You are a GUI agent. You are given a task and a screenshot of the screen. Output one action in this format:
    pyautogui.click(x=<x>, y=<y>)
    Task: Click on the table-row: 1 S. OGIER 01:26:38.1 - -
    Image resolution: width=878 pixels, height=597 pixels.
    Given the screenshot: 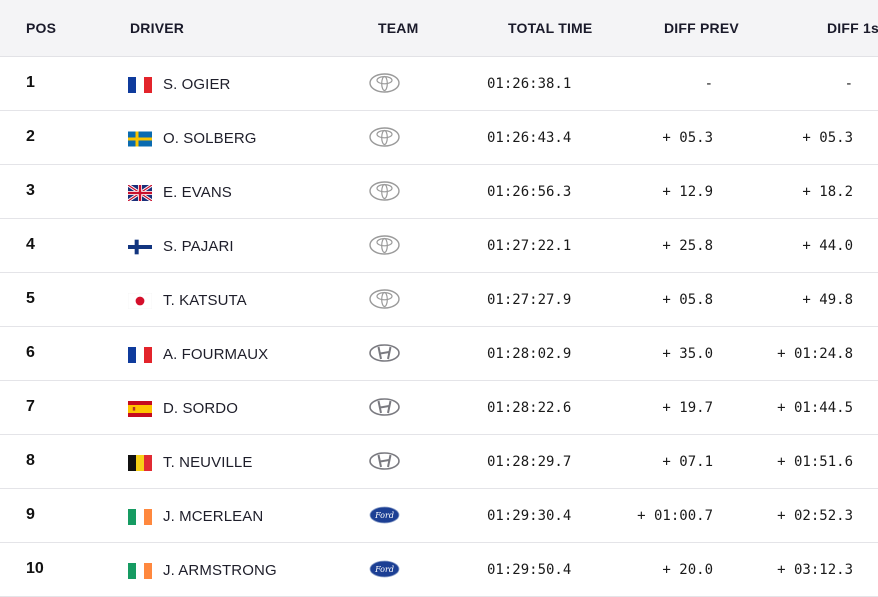 What is the action you would take?
    pyautogui.click(x=439, y=84)
    